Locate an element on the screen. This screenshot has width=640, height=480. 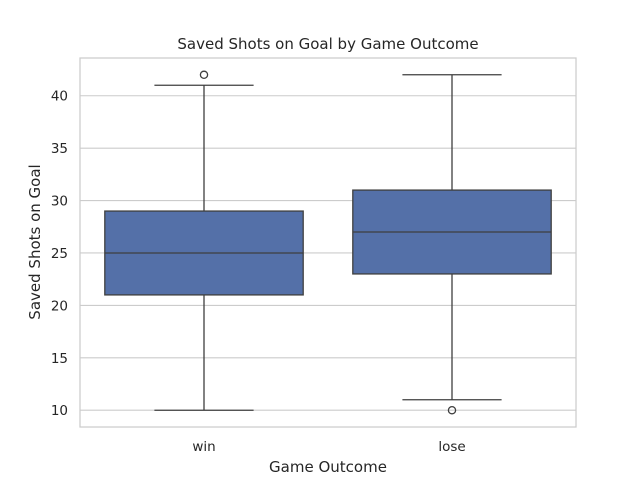
y-tick-label: 35 is located at coordinates (59, 149).